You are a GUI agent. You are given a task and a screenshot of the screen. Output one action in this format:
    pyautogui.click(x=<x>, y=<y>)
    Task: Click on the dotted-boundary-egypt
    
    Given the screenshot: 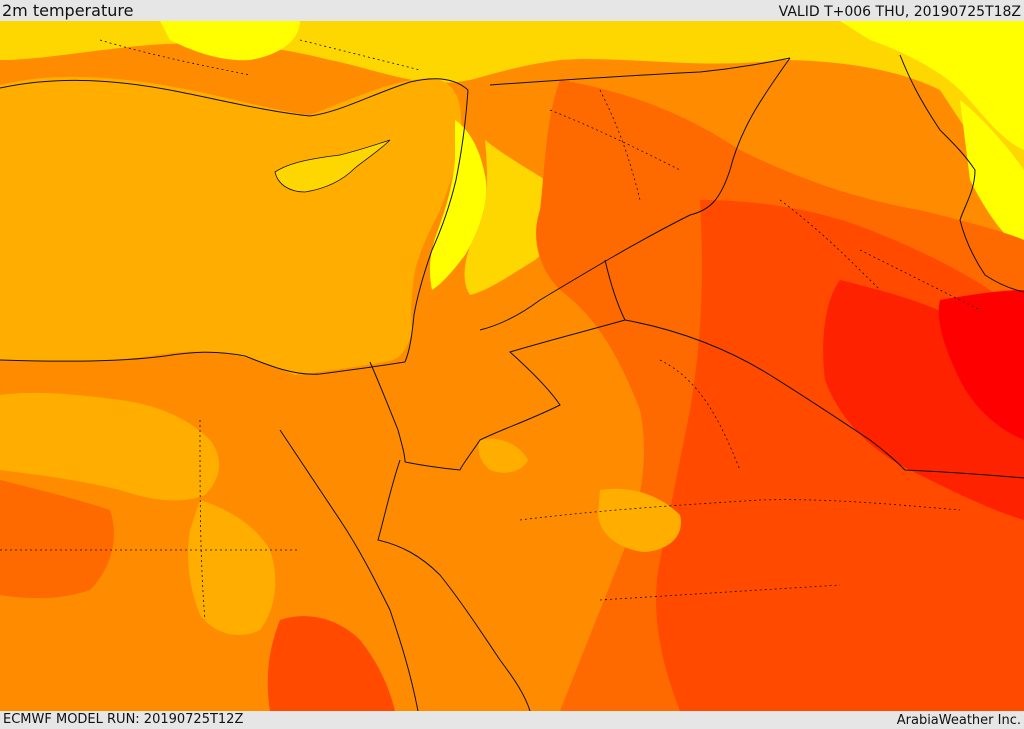 What is the action you would take?
    pyautogui.click(x=150, y=520)
    